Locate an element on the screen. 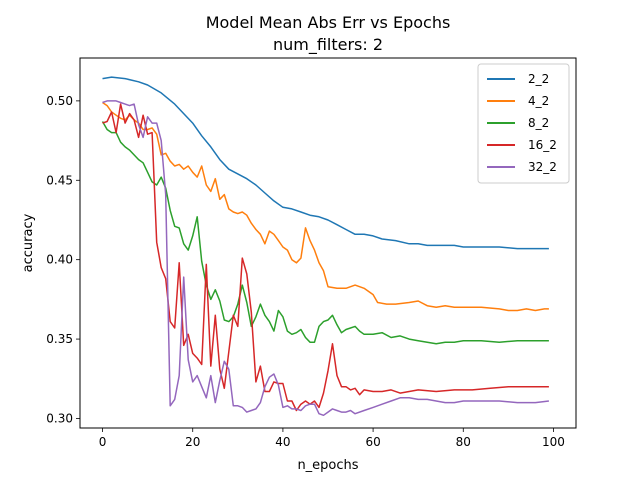  x-axis-label: n_epochs is located at coordinates (327, 465).